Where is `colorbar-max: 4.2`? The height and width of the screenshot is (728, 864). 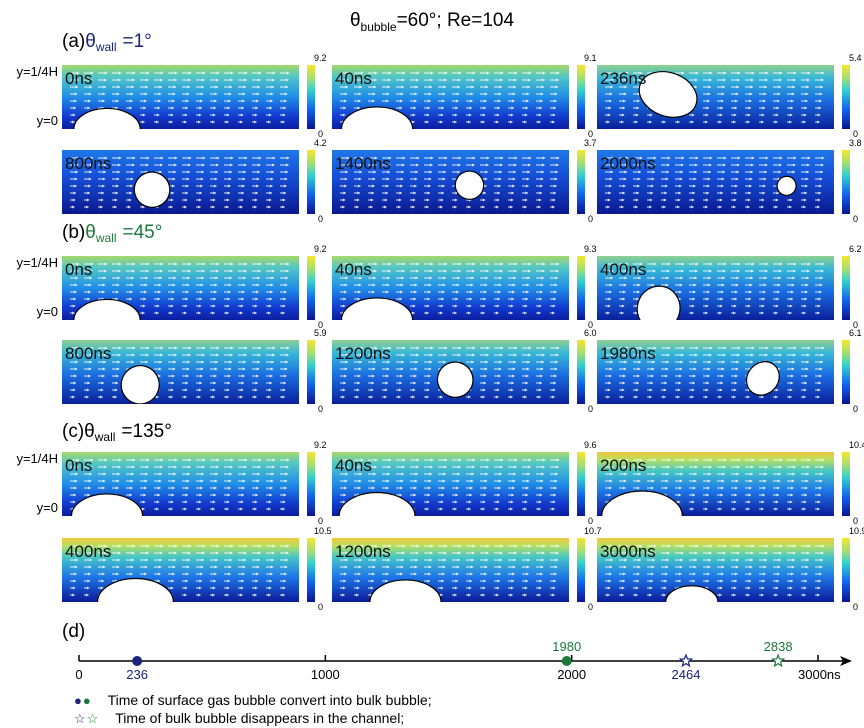 colorbar-max: 4.2 is located at coordinates (320, 143).